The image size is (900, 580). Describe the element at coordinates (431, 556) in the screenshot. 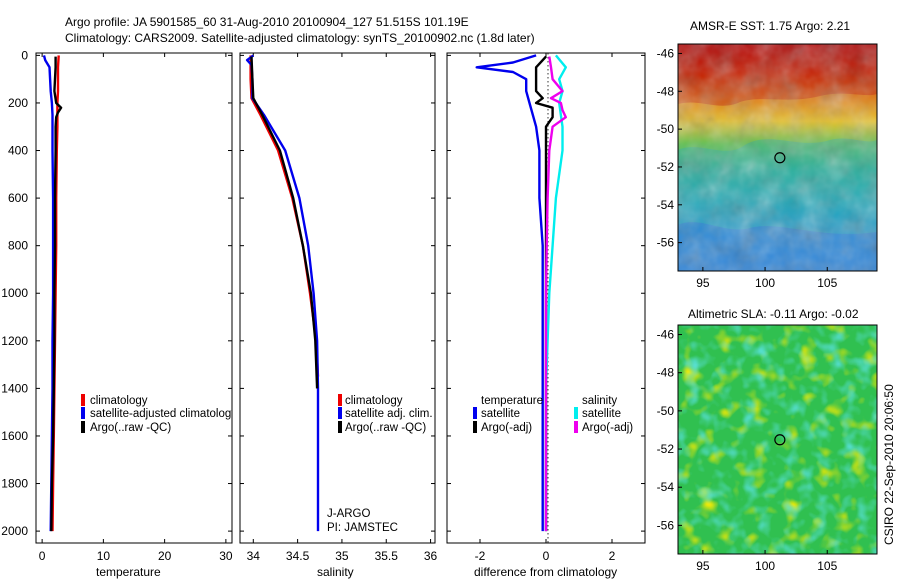

I see `x-tick-label: 36` at that location.